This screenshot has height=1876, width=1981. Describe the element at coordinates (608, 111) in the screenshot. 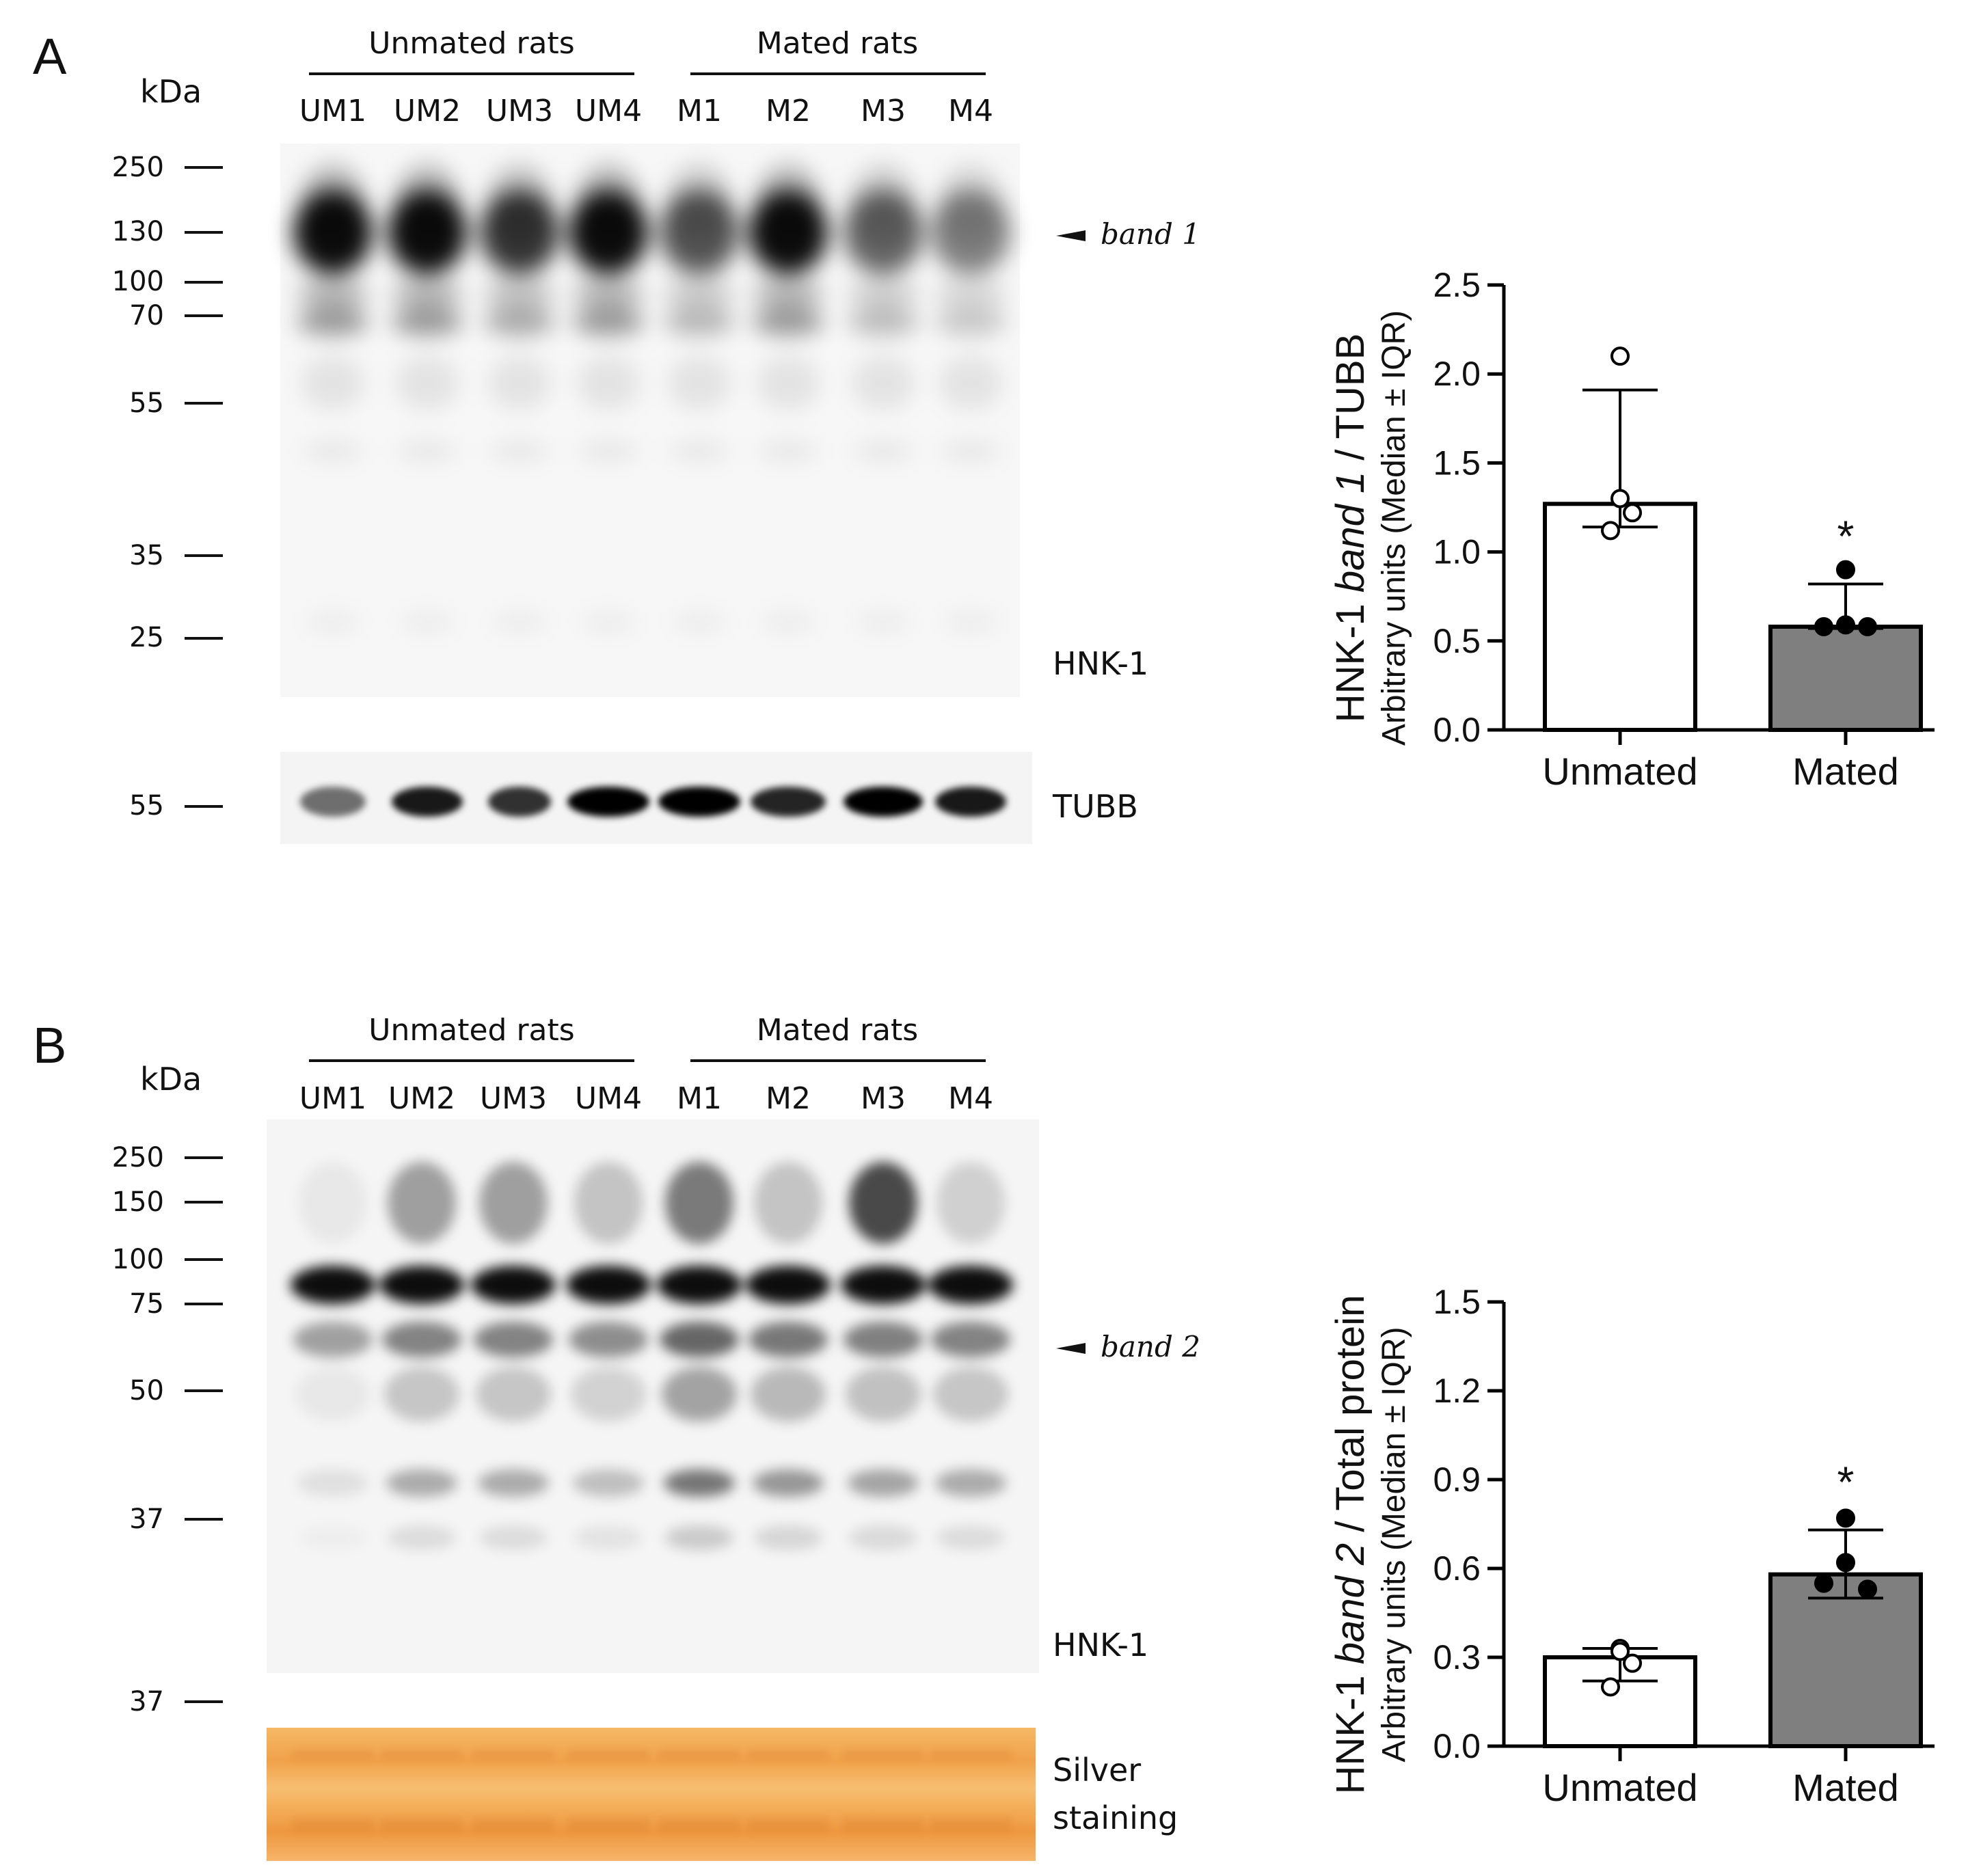

I see `lane-label: UM4` at that location.